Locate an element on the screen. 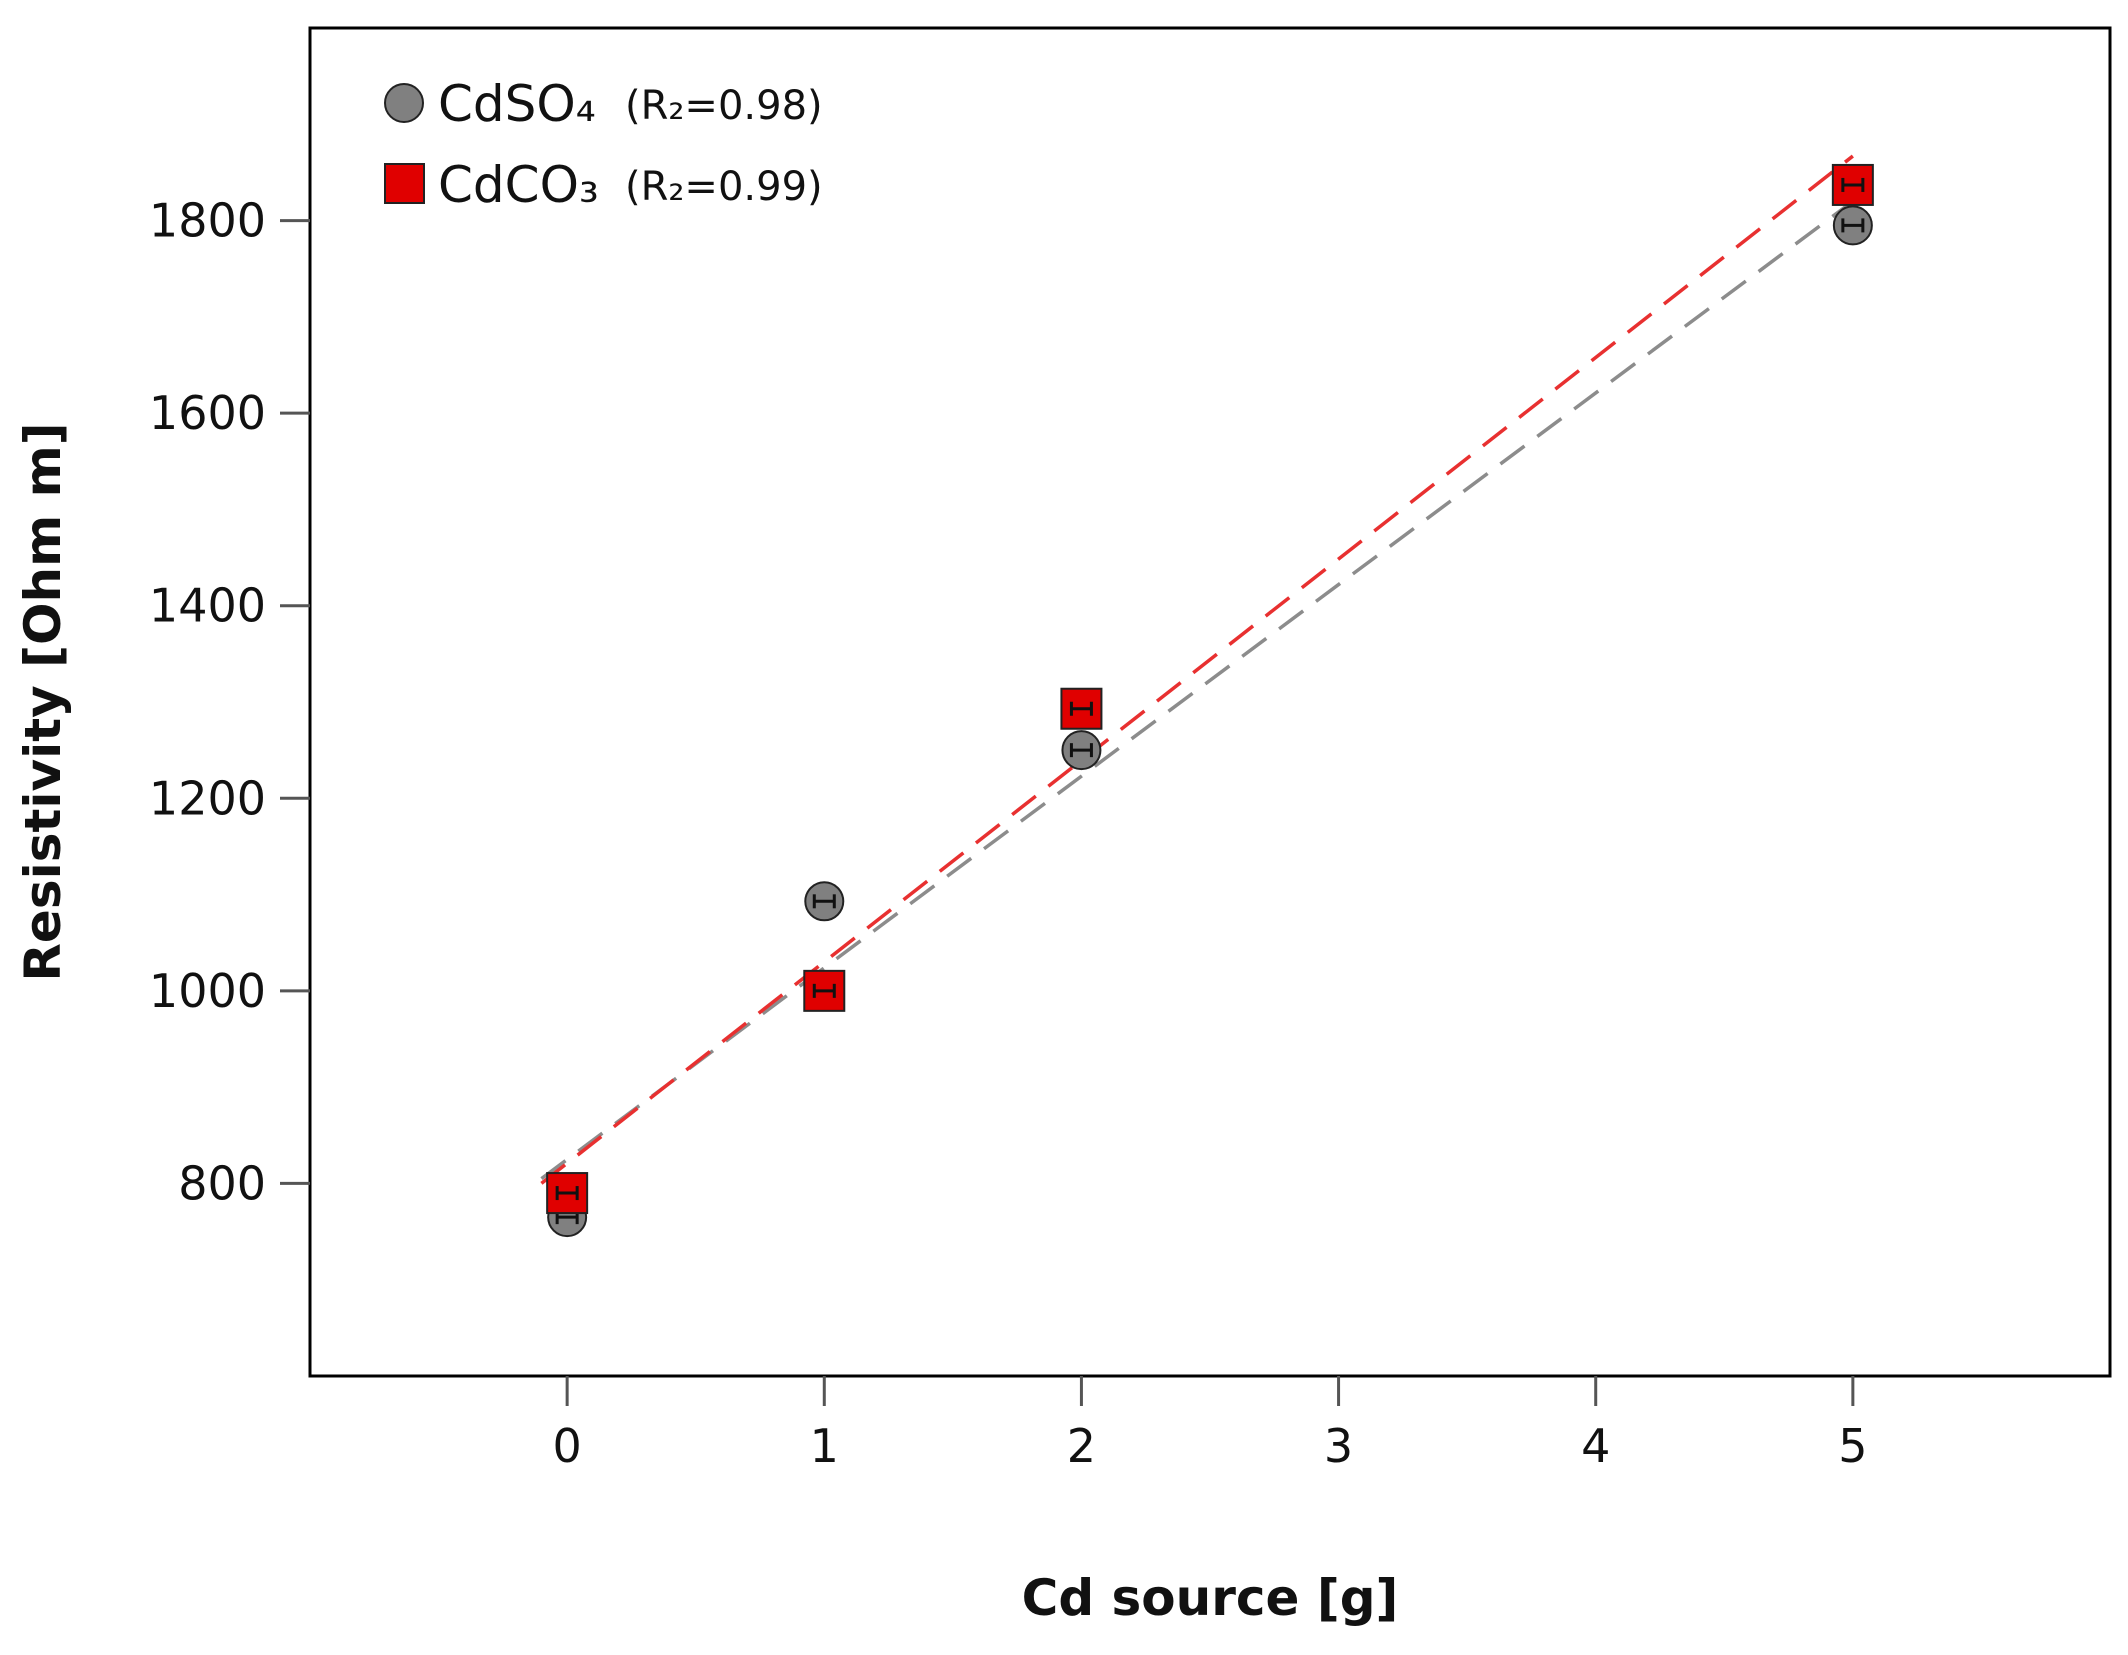  y-axis-title: Resistivity [Ohm m] is located at coordinates (43, 701).